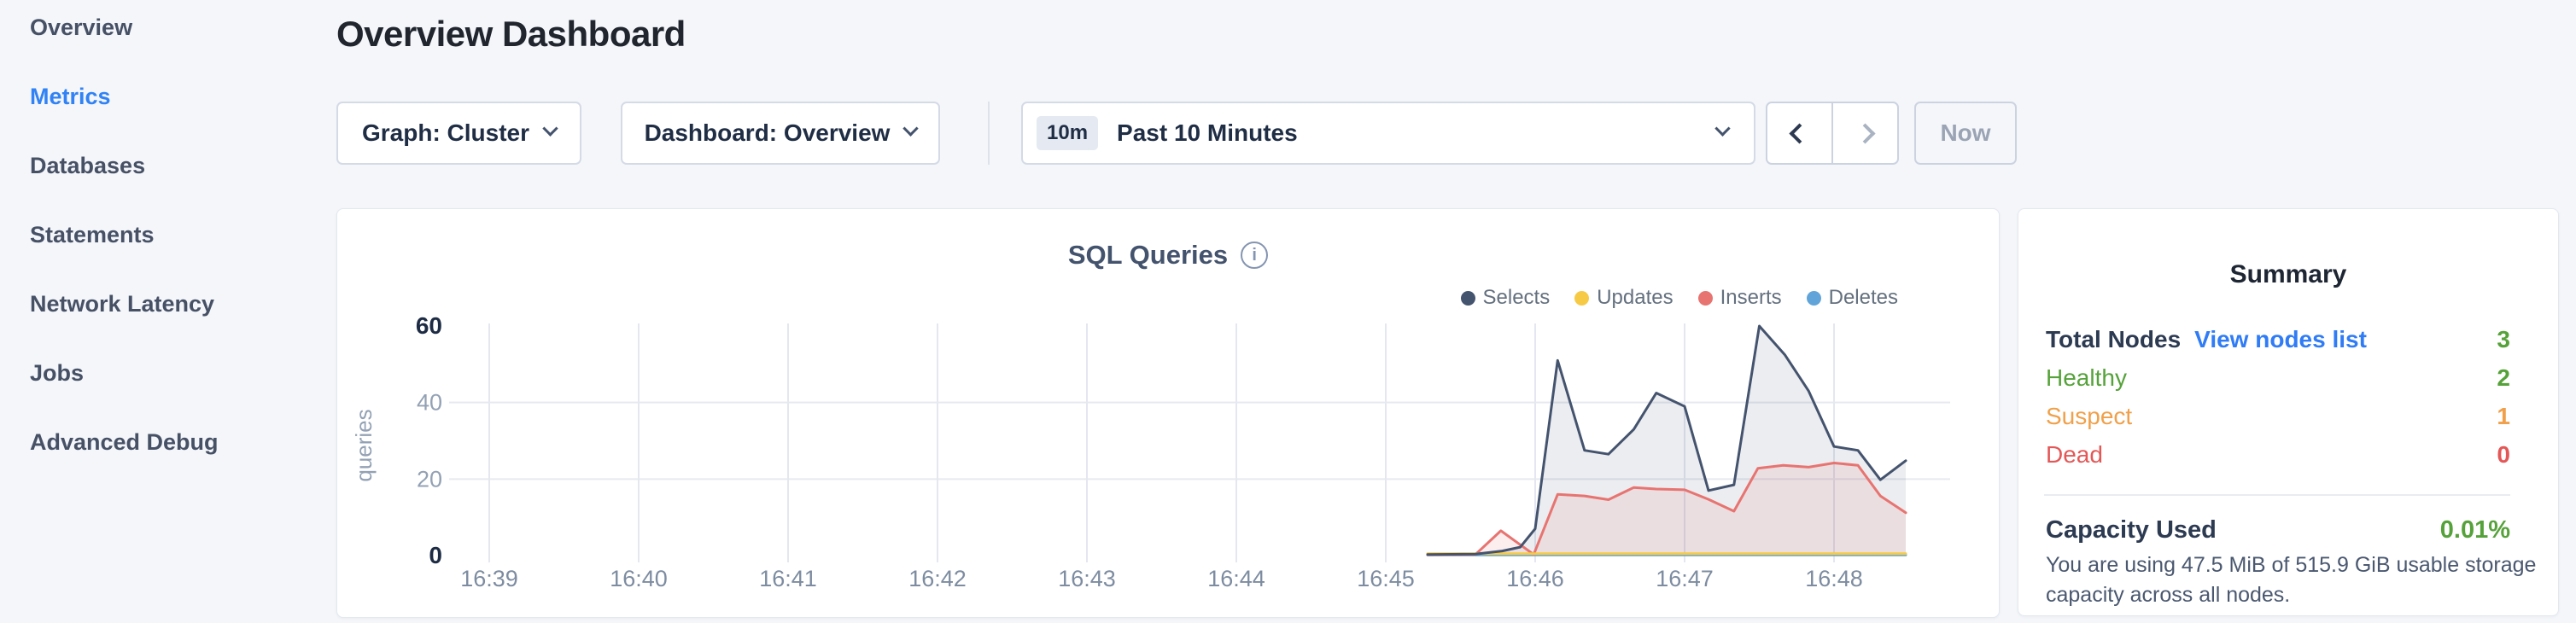 Image resolution: width=2576 pixels, height=623 pixels. Describe the element at coordinates (81, 27) in the screenshot. I see `sidebar-item-overview: Overview` at that location.